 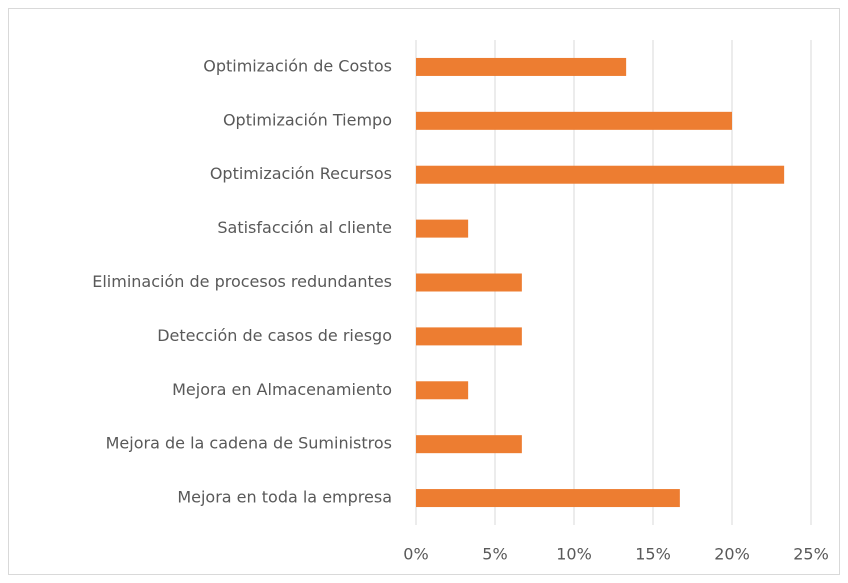 I want to click on y-tick-label: Mejora en toda la empresa, so click(x=284, y=497).